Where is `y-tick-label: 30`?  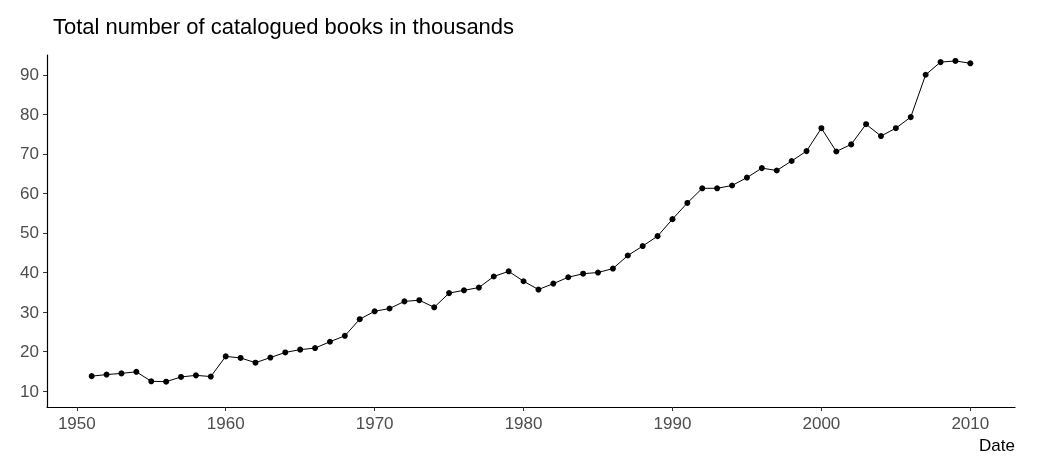
y-tick-label: 30 is located at coordinates (29, 312).